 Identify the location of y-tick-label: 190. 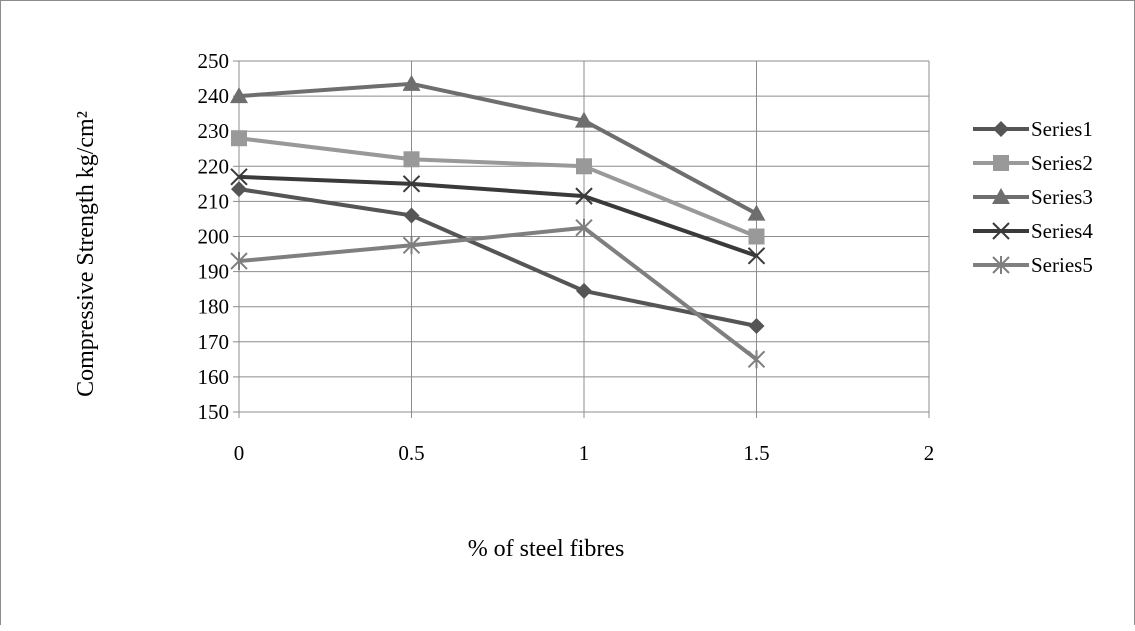
(214, 272).